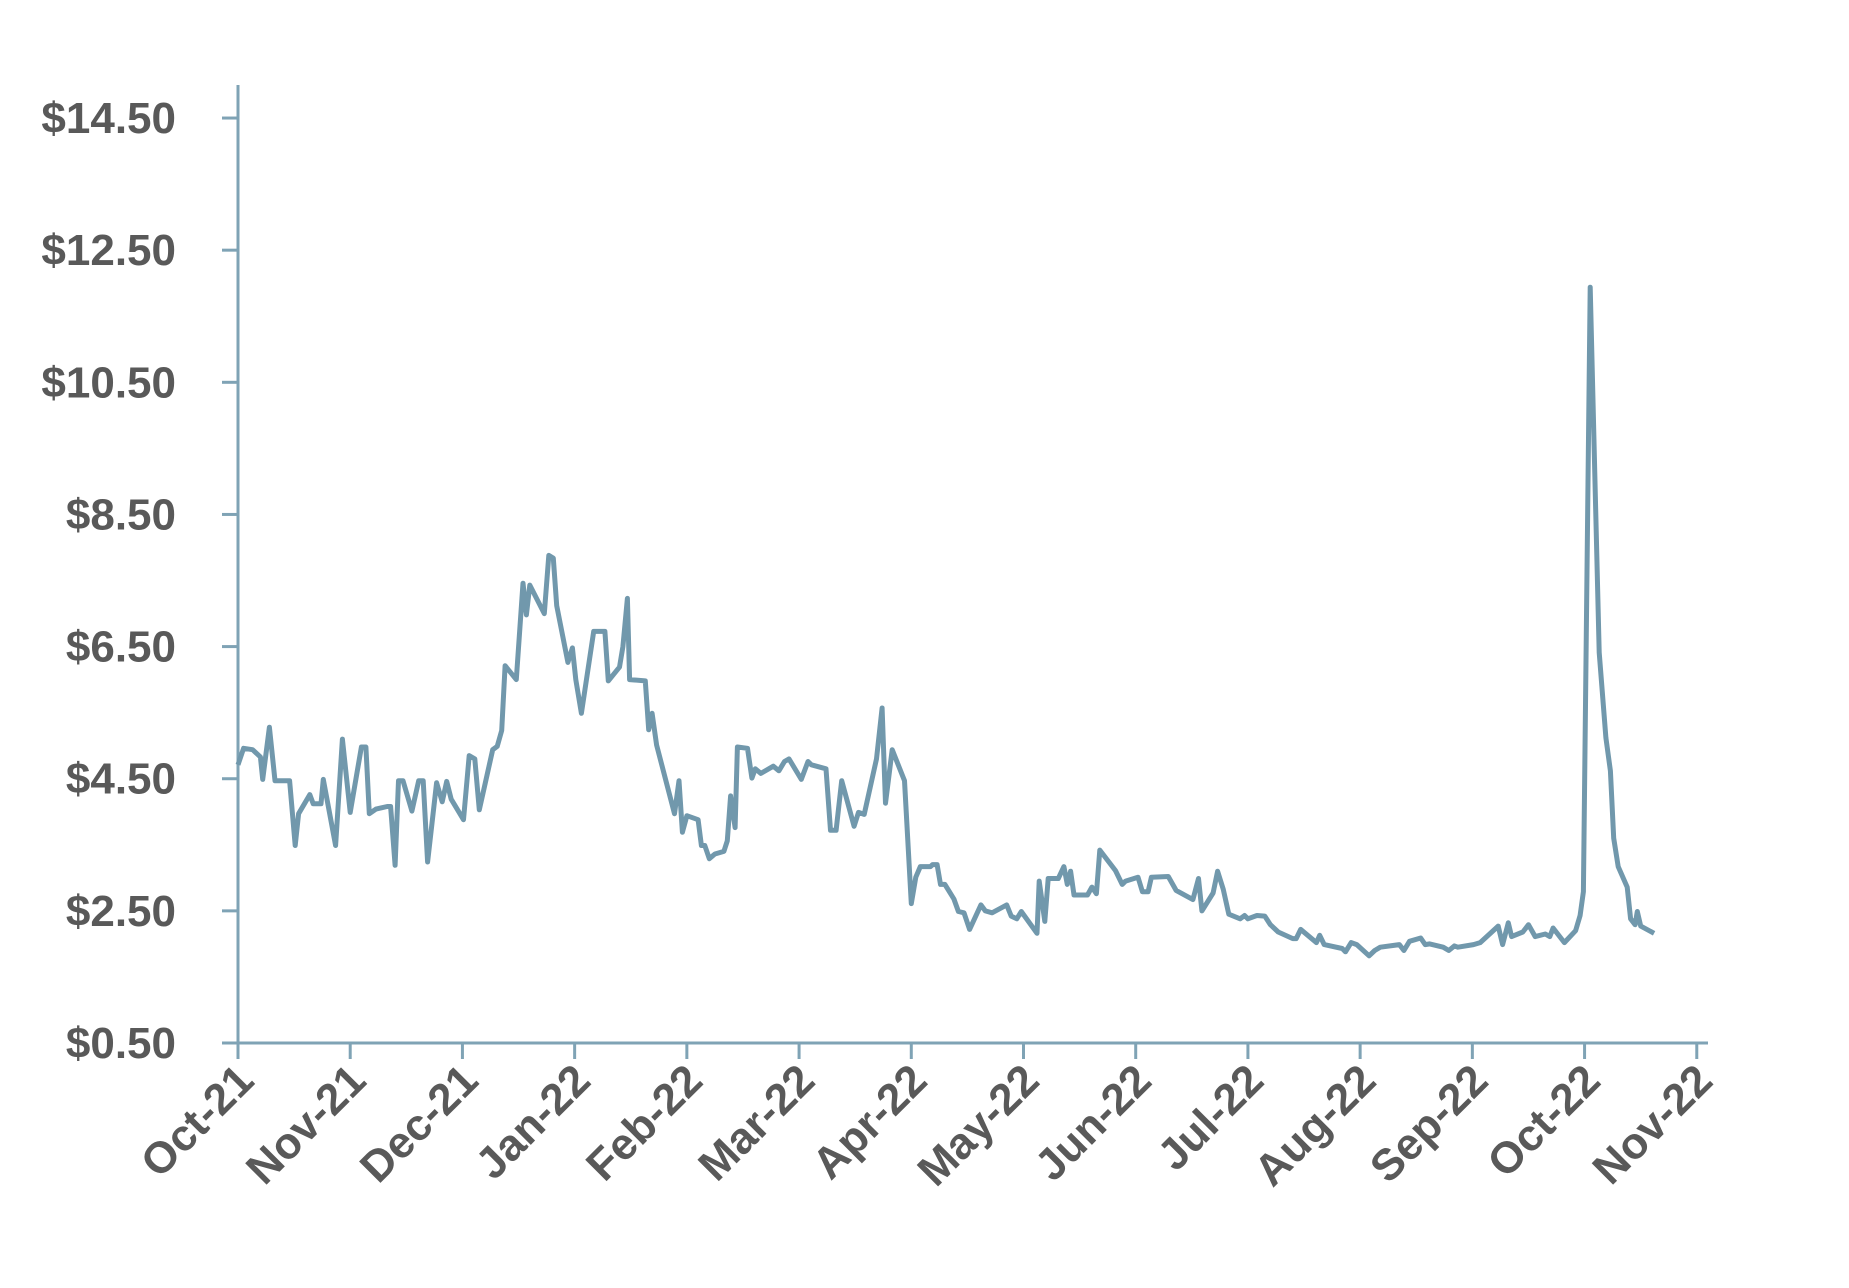 The height and width of the screenshot is (1288, 1849). I want to click on y-tick-label: $0.50, so click(121, 1043).